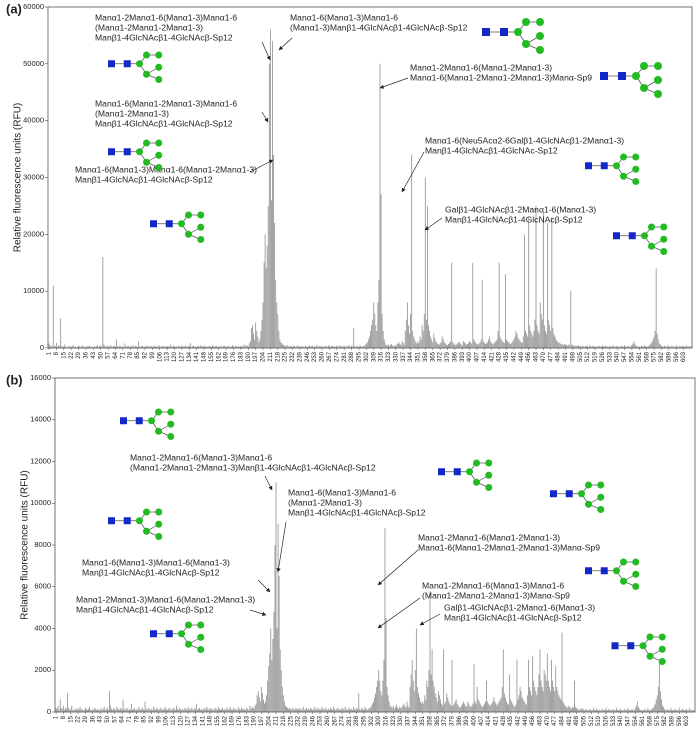 The width and height of the screenshot is (700, 742). What do you see at coordinates (33, 233) in the screenshot?
I see `y-tick-label: 20000` at bounding box center [33, 233].